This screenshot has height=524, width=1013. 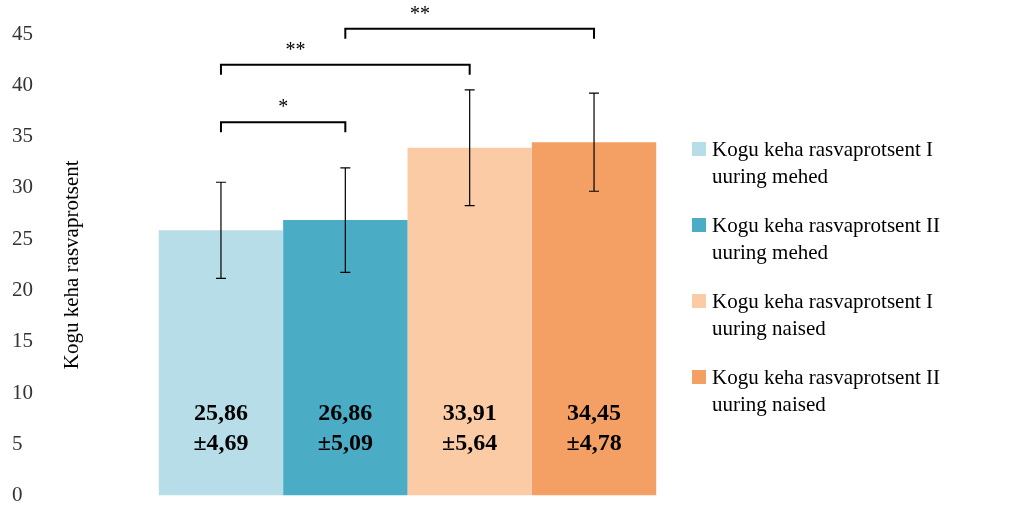 I want to click on annotation: *, so click(x=283, y=106).